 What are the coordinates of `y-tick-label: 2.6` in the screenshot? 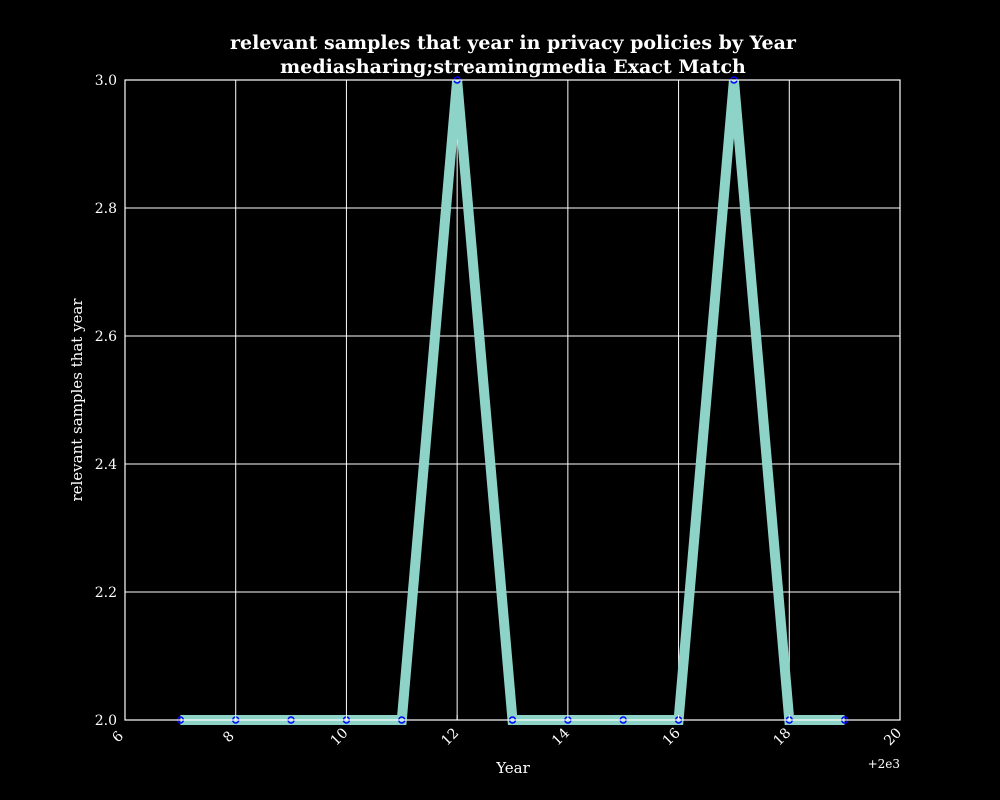 It's located at (106, 337).